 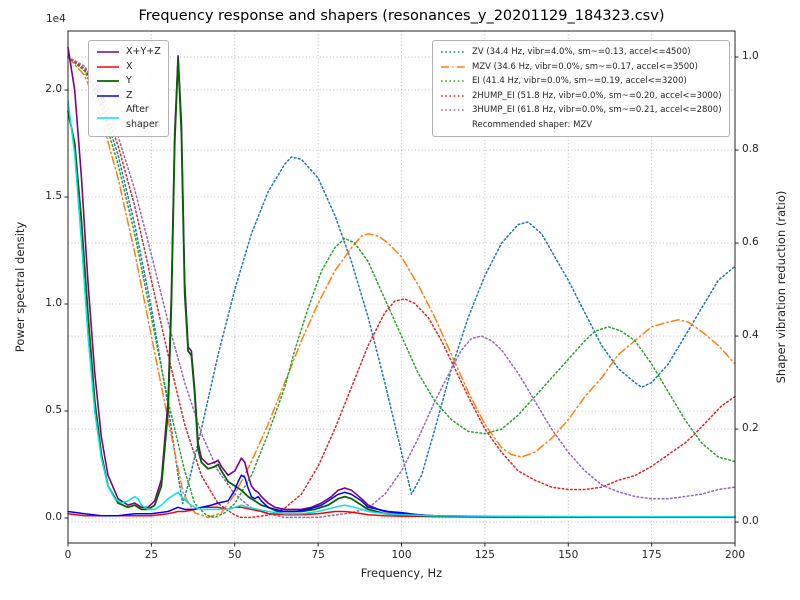 I want to click on y-right-axis-label: Shaper vibration reduction (ratio), so click(x=781, y=287).